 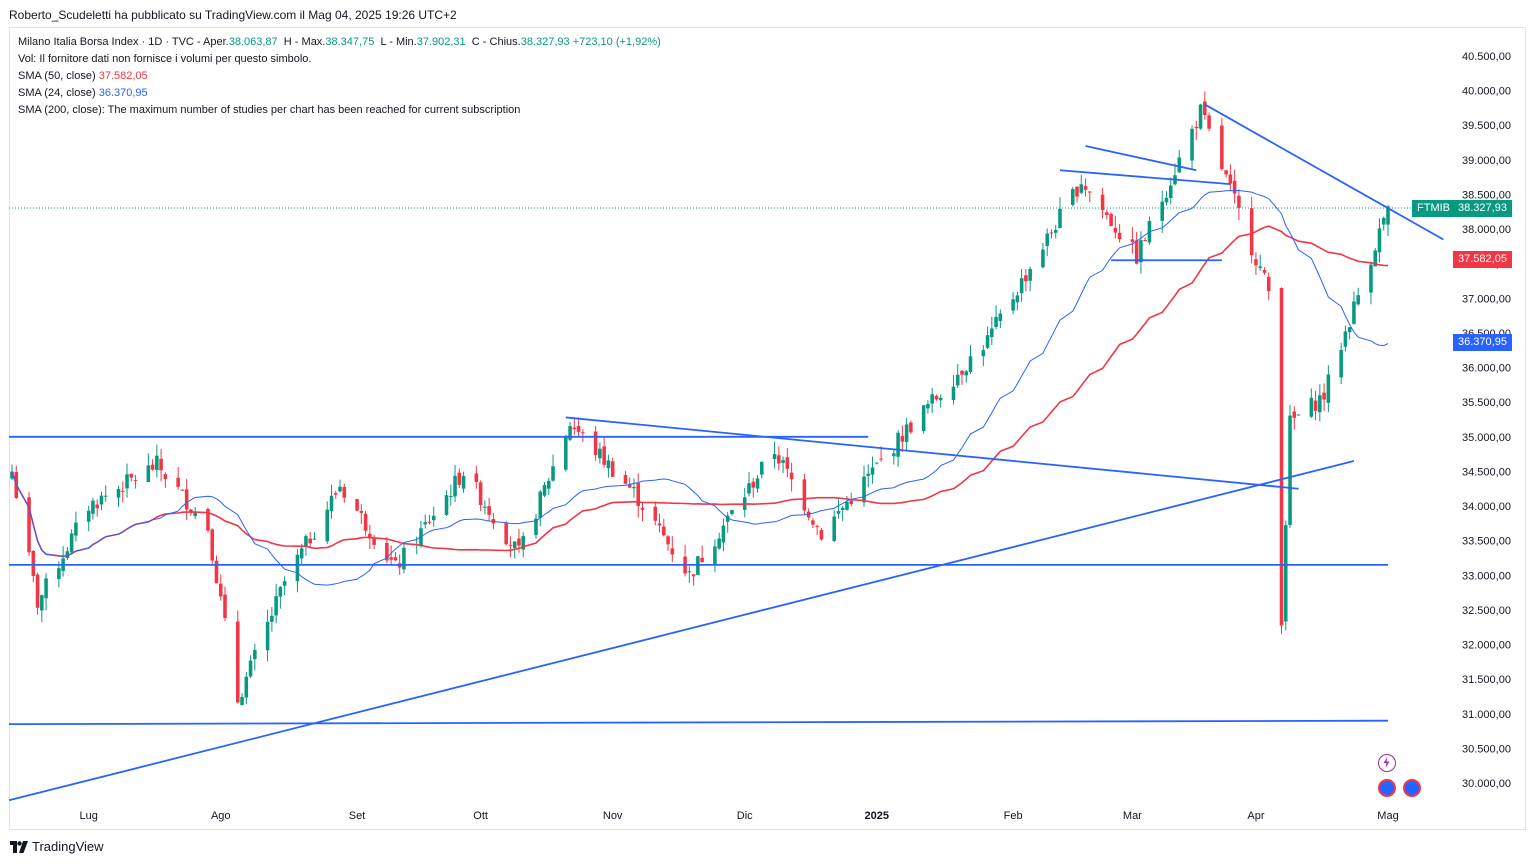 I want to click on lightning-glyph, so click(x=1386, y=762).